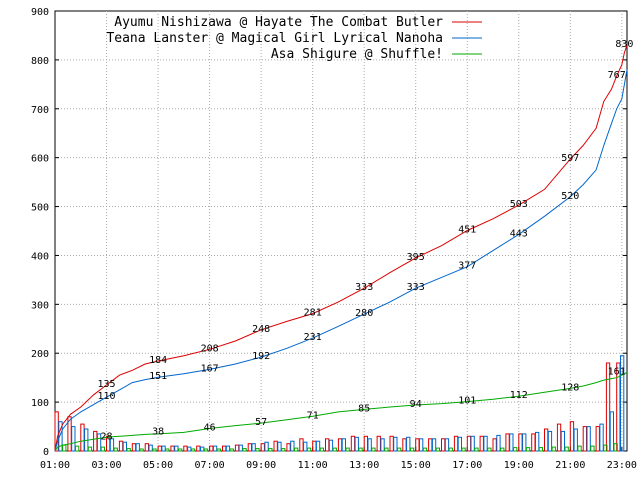 The width and height of the screenshot is (640, 480). I want to click on x-tick-label: 23:00, so click(622, 465).